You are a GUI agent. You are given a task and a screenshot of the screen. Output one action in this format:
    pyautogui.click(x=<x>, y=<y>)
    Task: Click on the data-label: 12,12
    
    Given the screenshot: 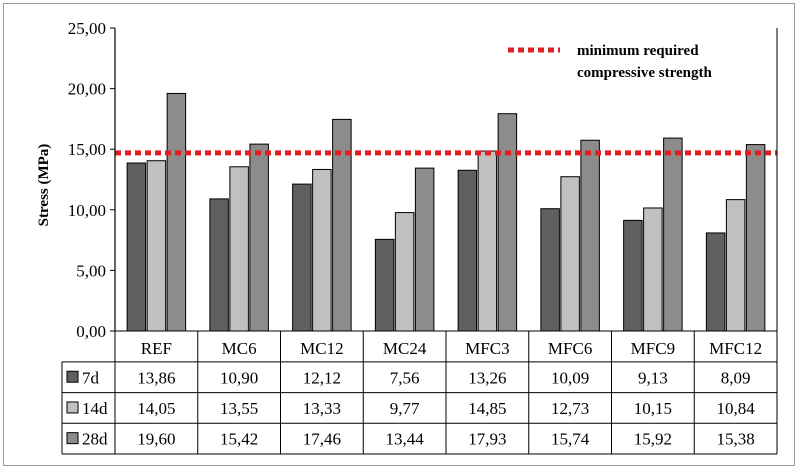 What is the action you would take?
    pyautogui.click(x=322, y=377)
    